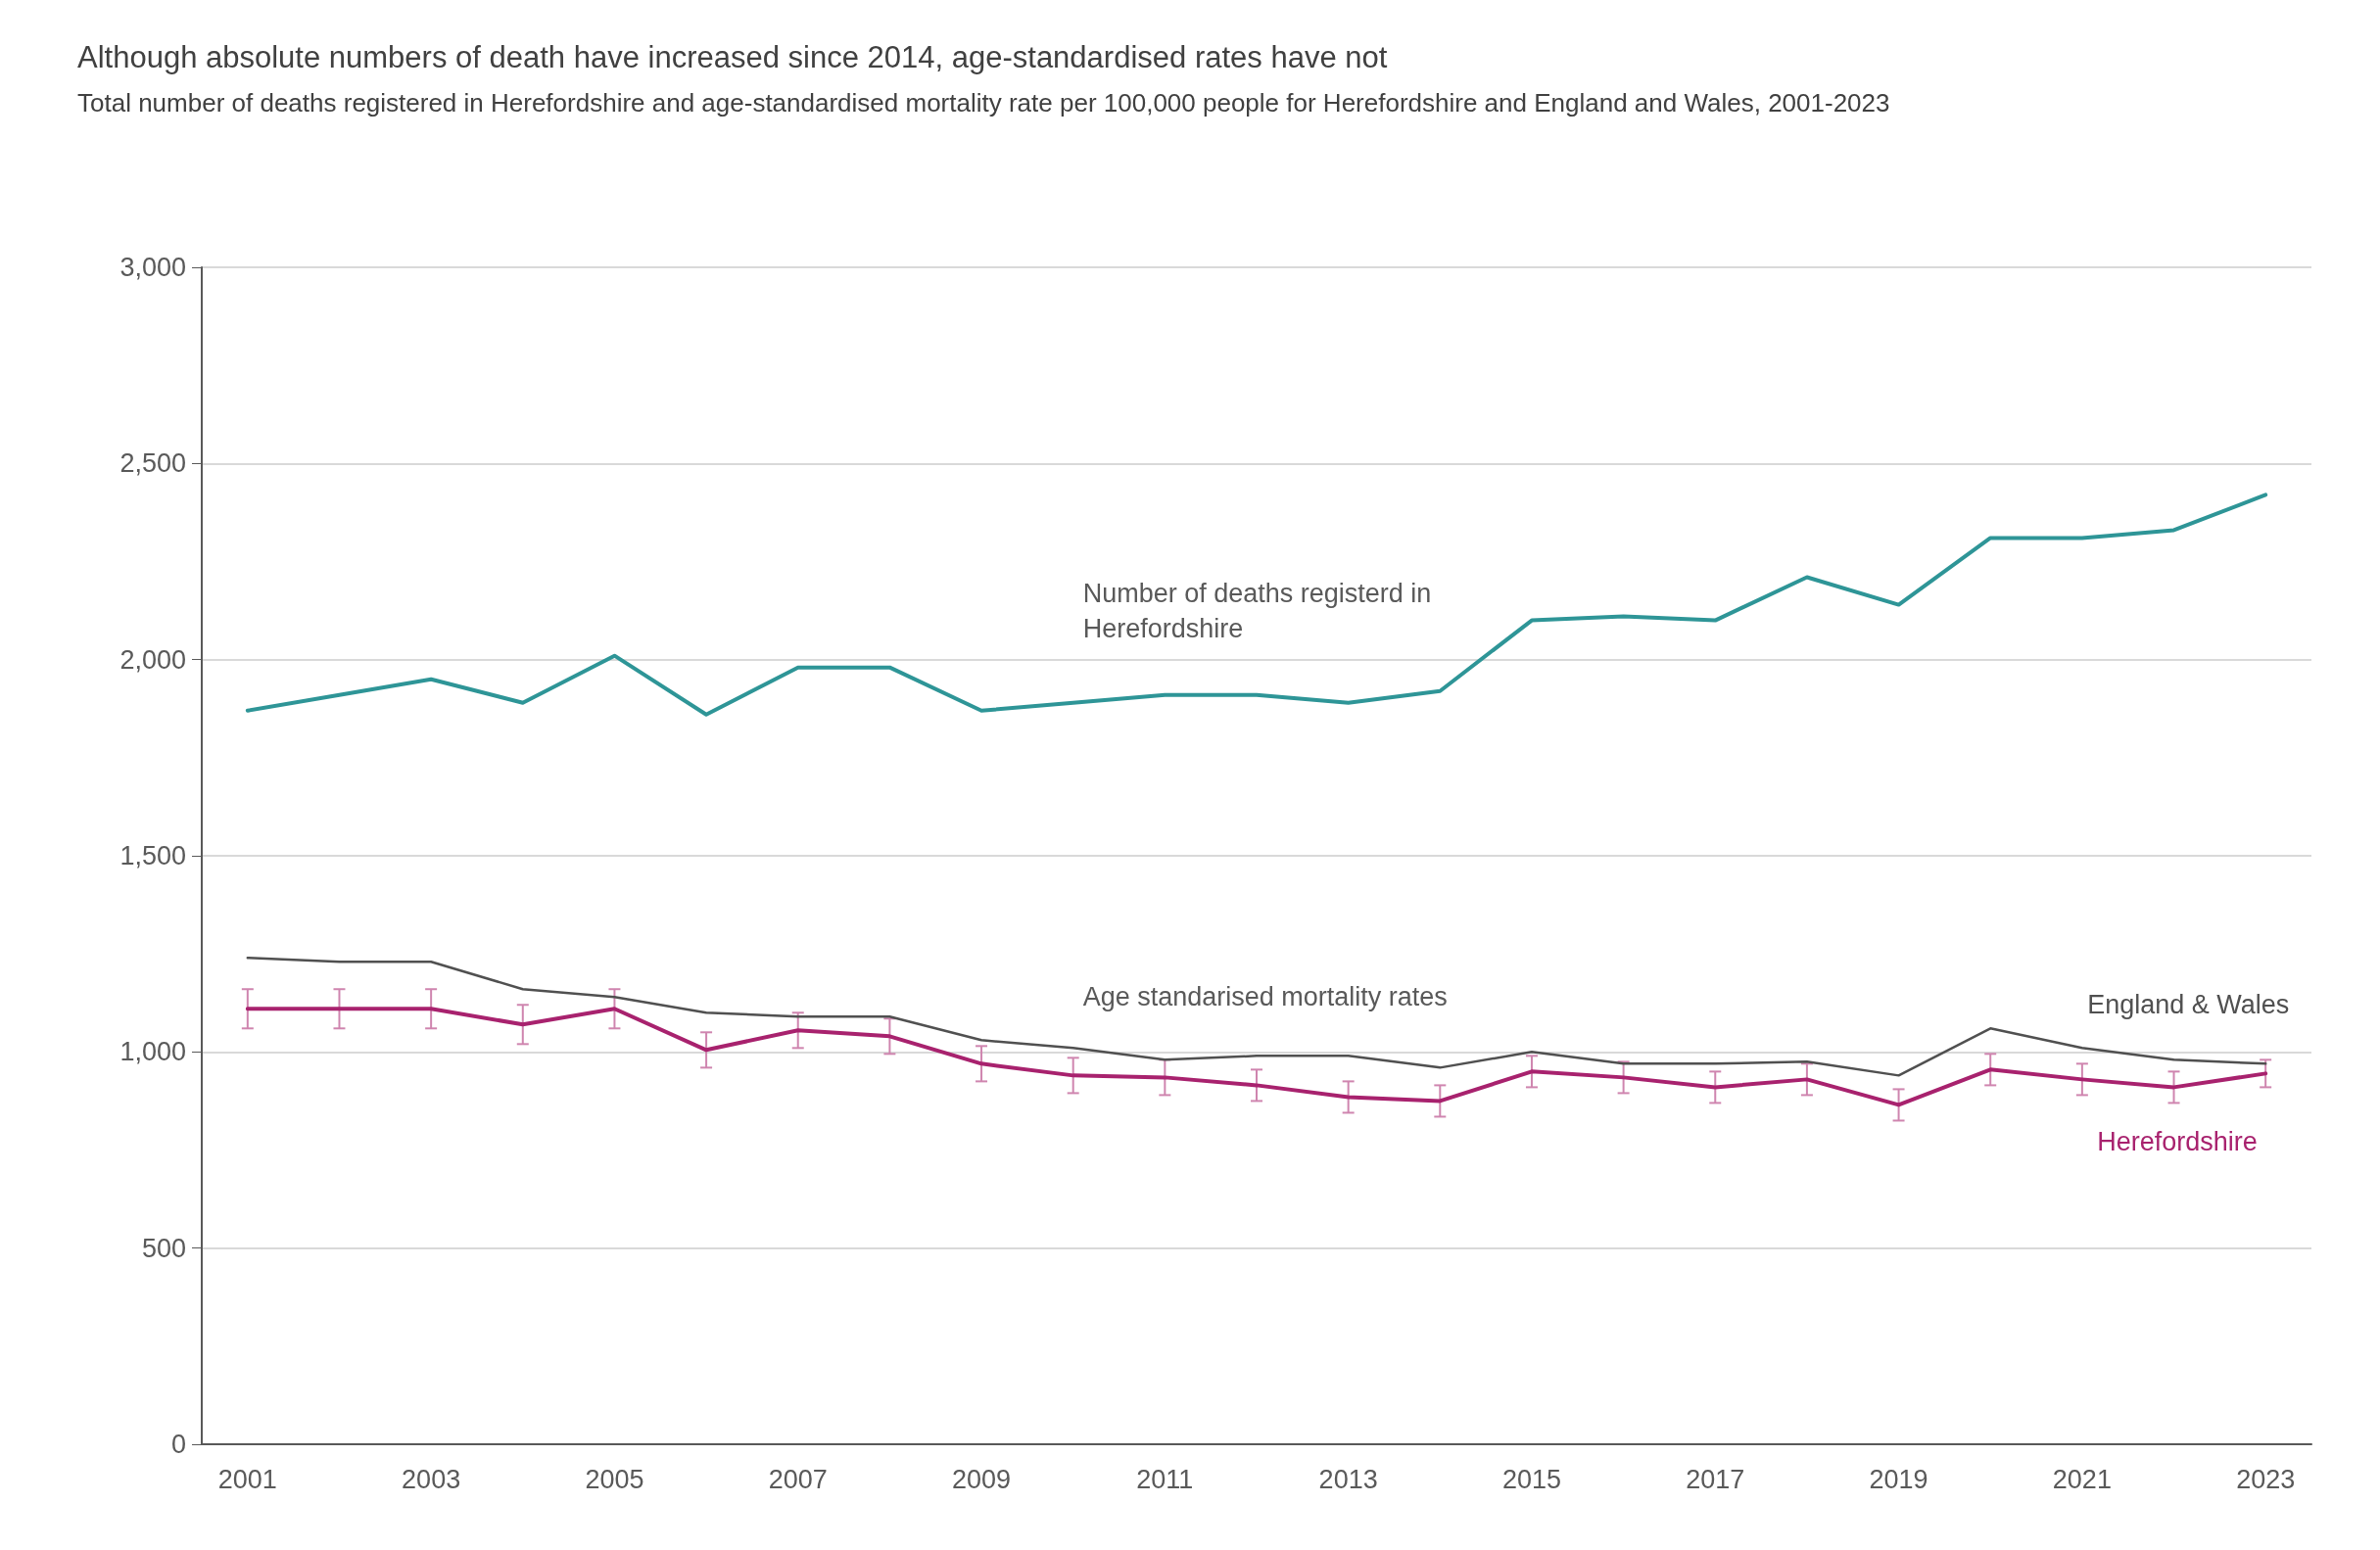 This screenshot has height=1550, width=2380. What do you see at coordinates (152, 463) in the screenshot?
I see `y-tick-label: 2,500` at bounding box center [152, 463].